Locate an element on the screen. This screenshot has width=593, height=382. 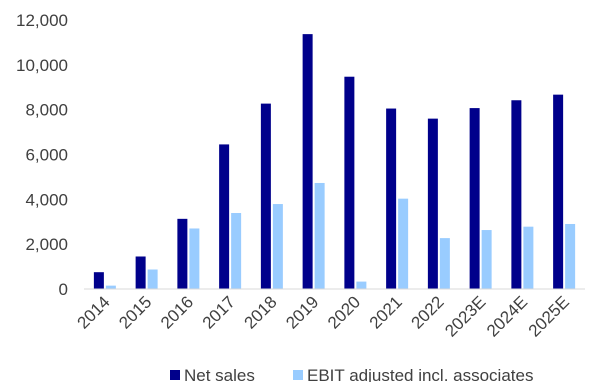
y-tick-label: 0 is located at coordinates (63, 289).